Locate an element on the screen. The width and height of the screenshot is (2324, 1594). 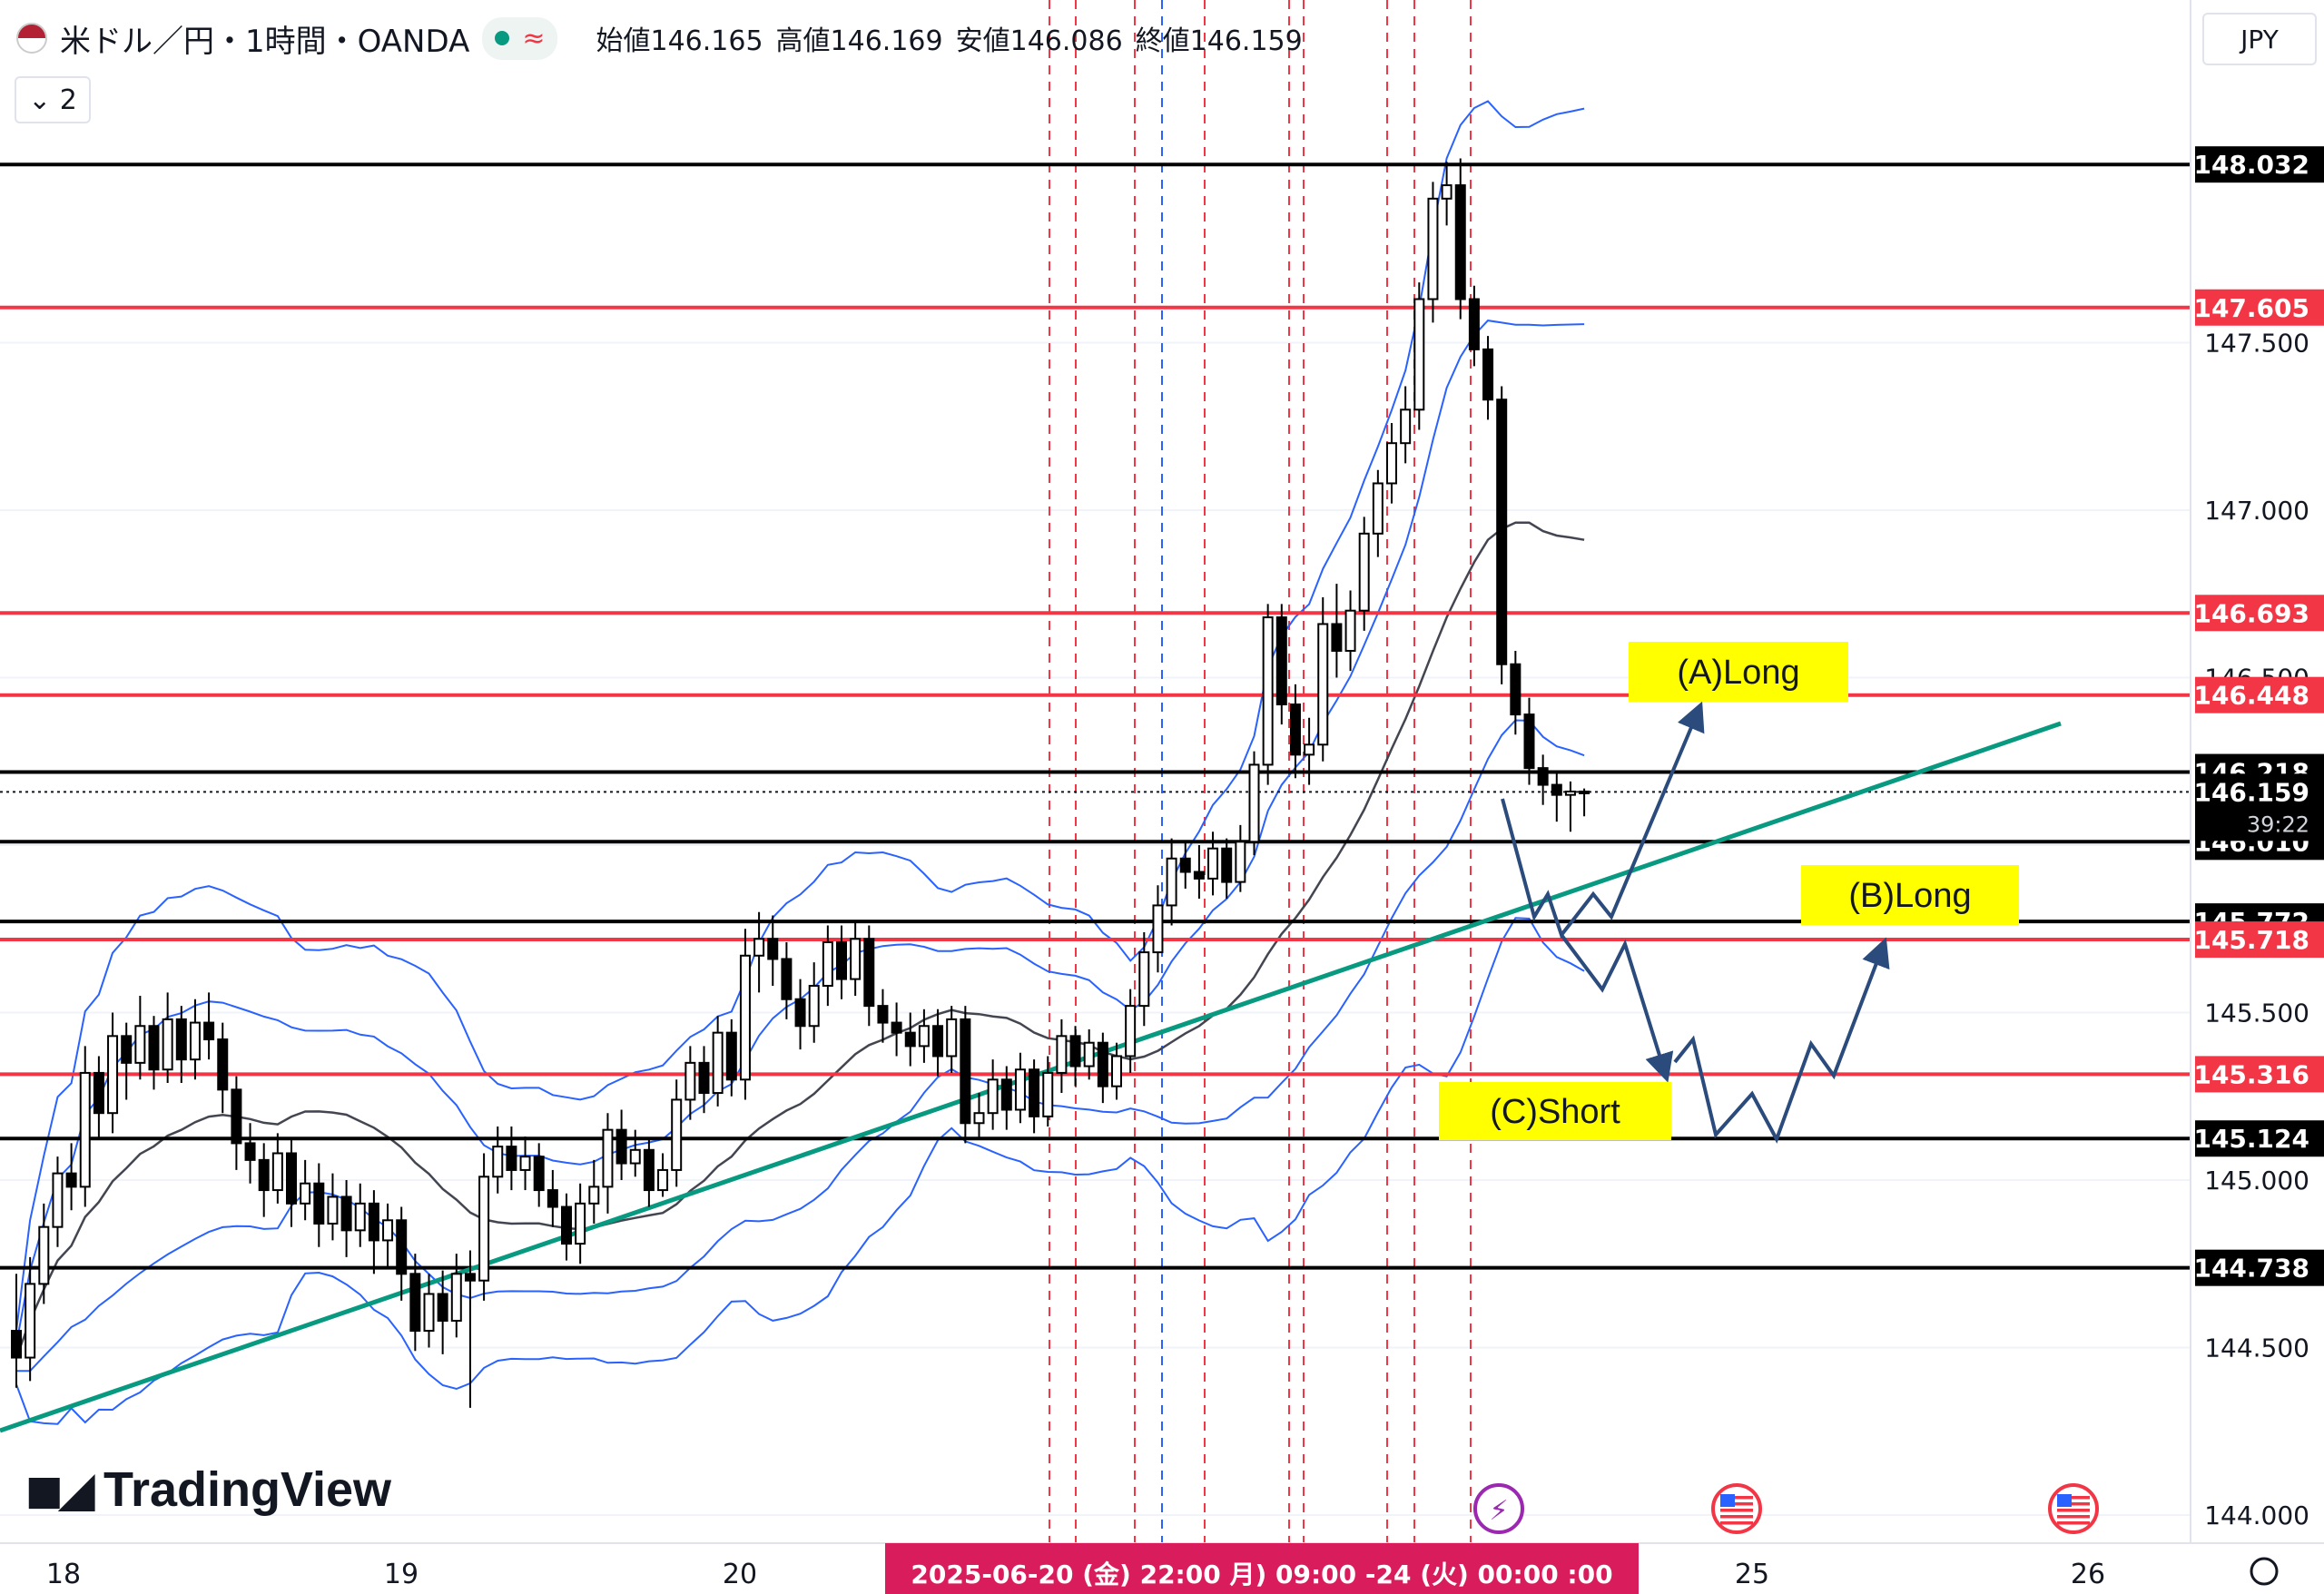
event-icons: ⚡ is located at coordinates (1786, 1509).